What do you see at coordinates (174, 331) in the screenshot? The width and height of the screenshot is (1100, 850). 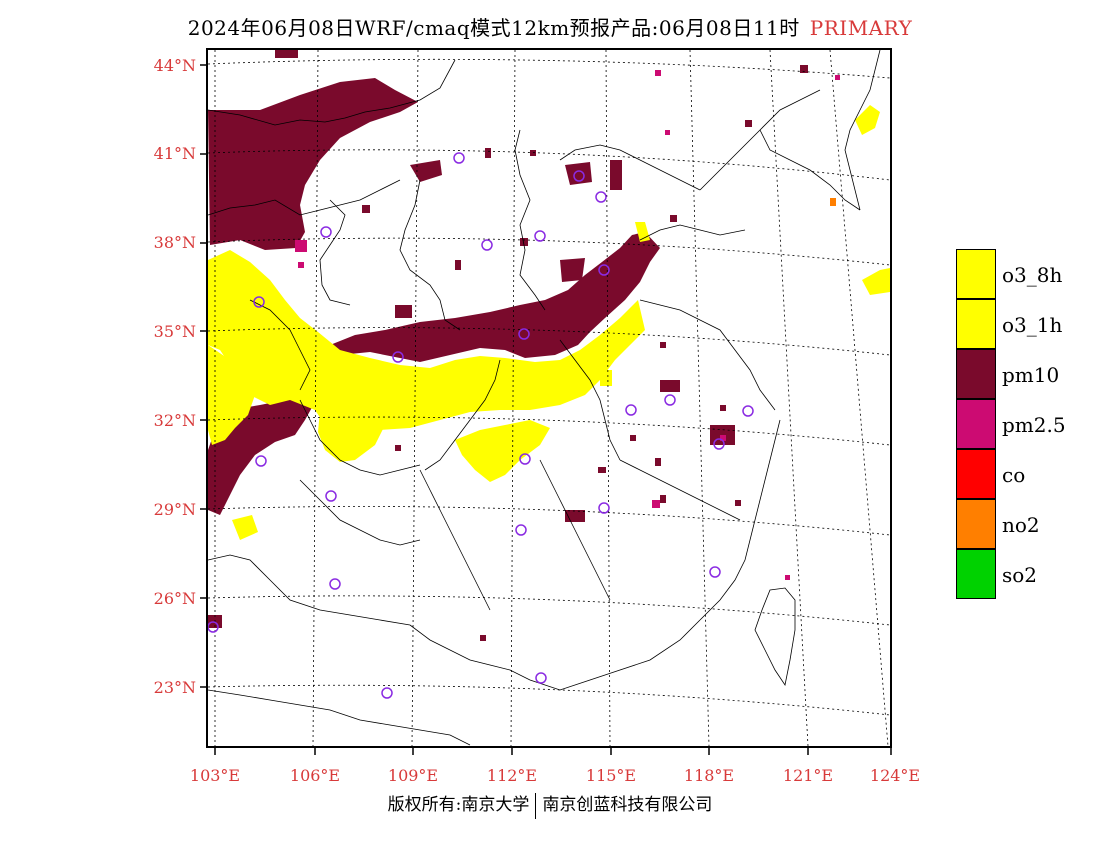 I see `lat-label-35: 35°N` at bounding box center [174, 331].